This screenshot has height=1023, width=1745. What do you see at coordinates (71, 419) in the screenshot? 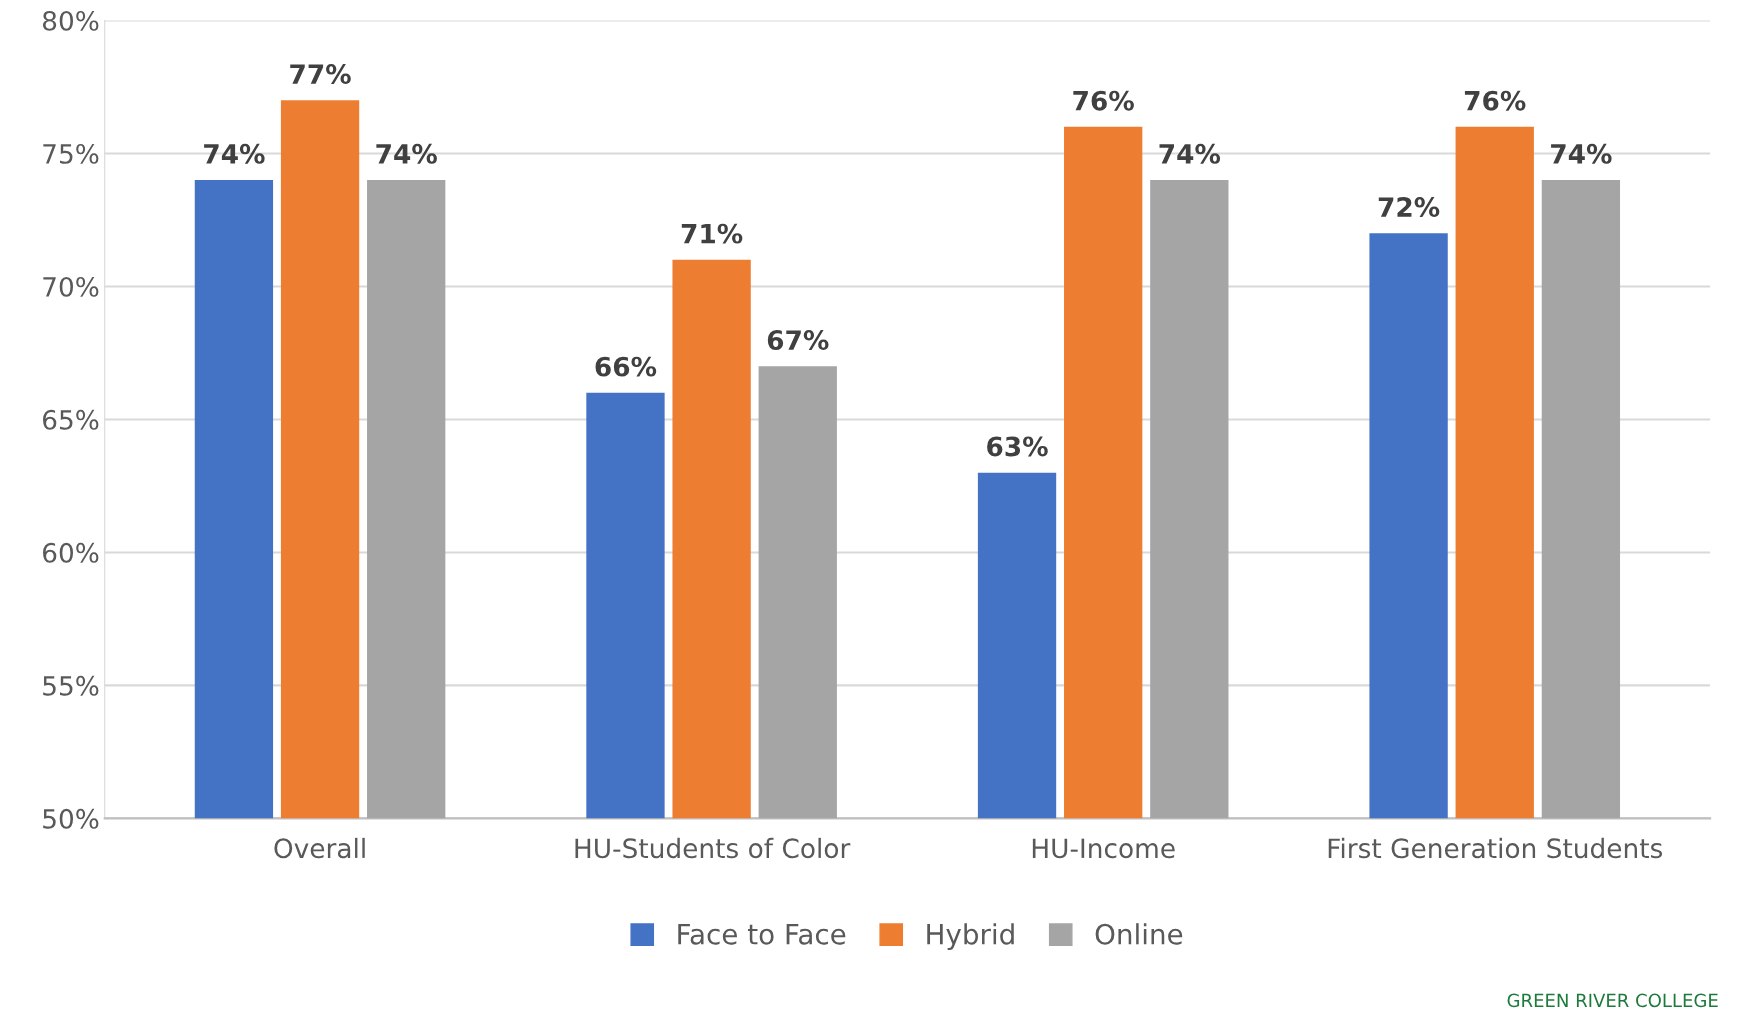
I see `y-tick-label: 65%` at bounding box center [71, 419].